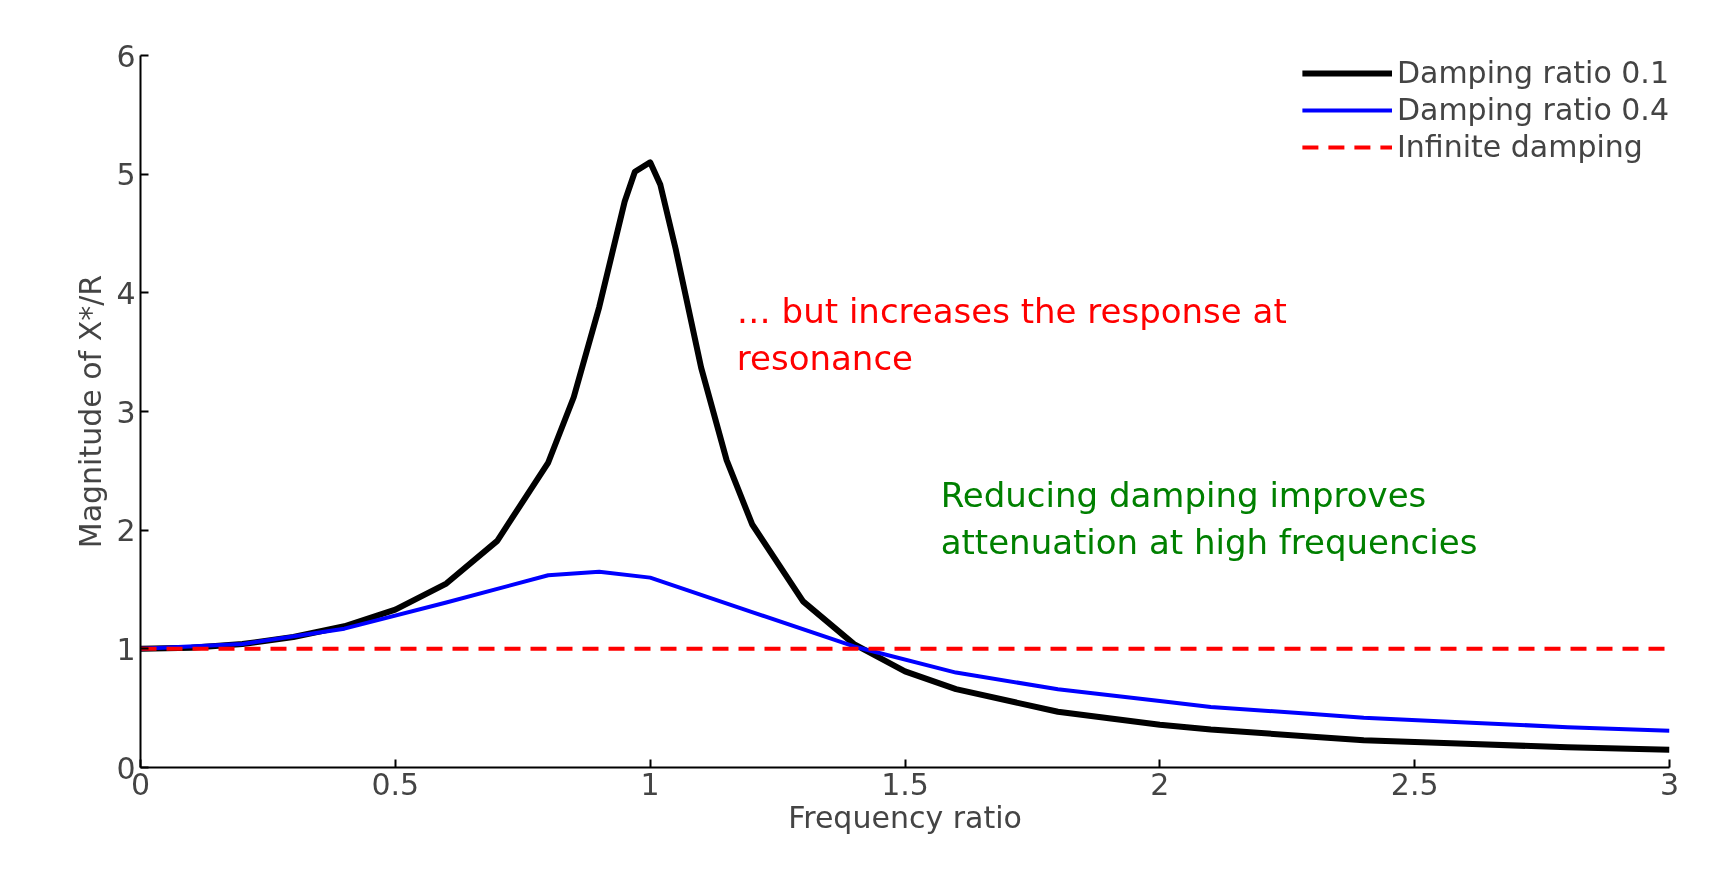  I want to click on y-tick-label: 6, so click(126, 56).